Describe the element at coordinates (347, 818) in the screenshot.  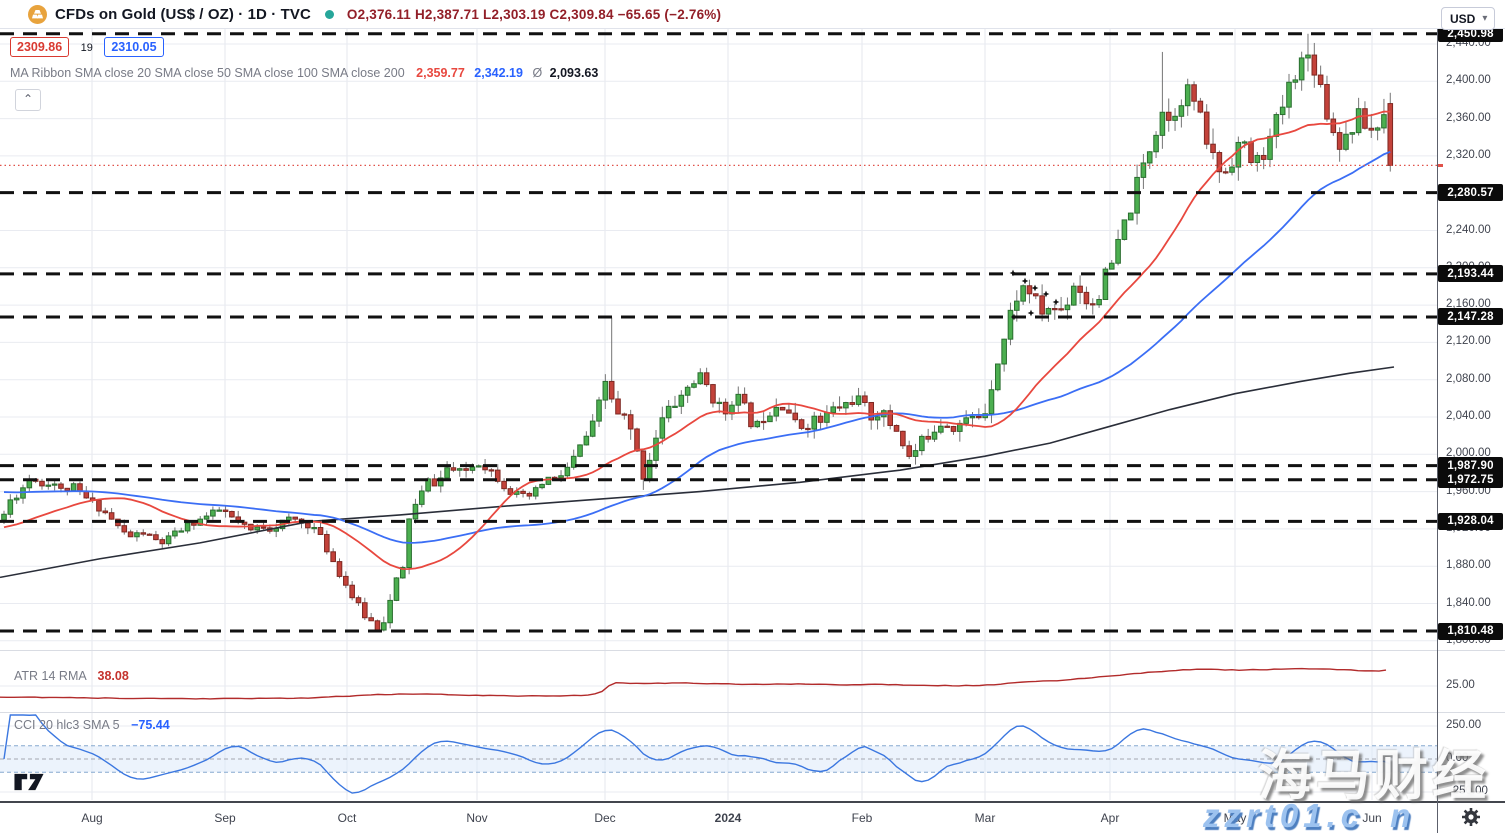
I see `time-axis-label: Oct` at that location.